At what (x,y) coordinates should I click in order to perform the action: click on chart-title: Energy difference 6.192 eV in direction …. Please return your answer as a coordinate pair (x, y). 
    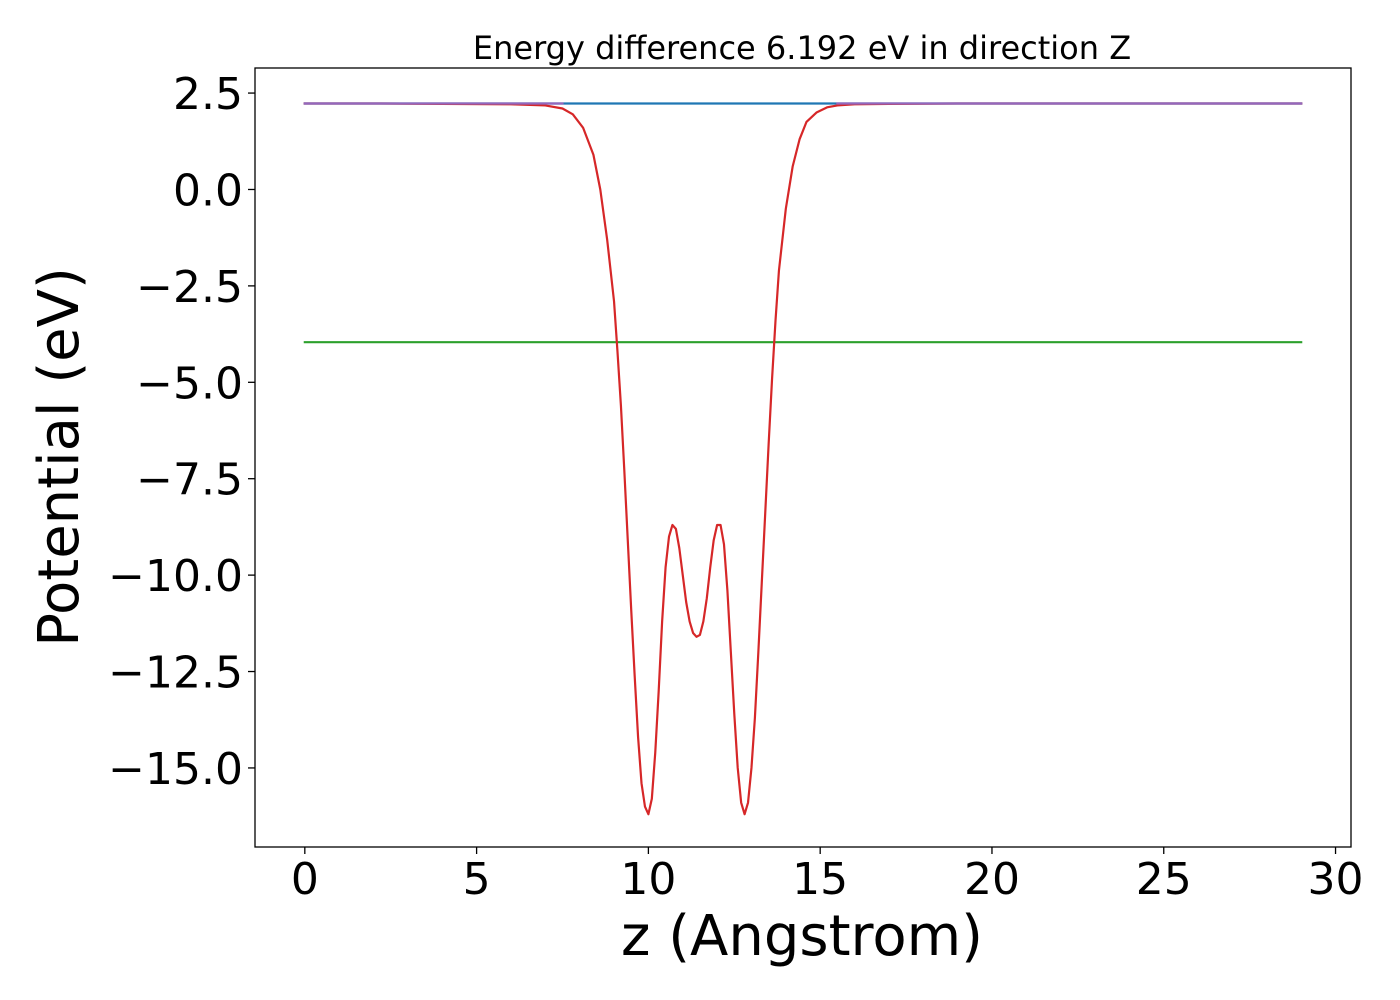
    Looking at the image, I should click on (802, 48).